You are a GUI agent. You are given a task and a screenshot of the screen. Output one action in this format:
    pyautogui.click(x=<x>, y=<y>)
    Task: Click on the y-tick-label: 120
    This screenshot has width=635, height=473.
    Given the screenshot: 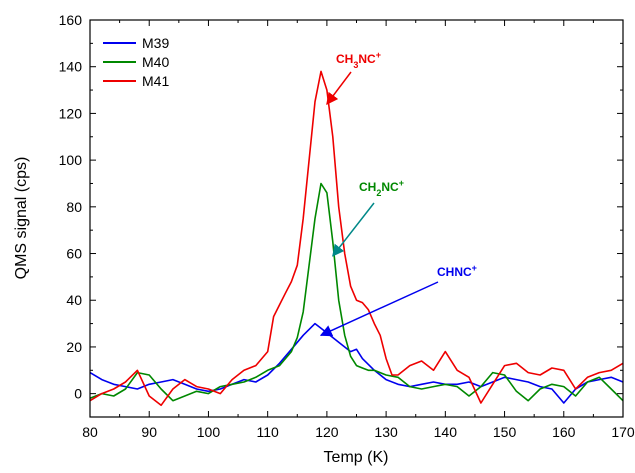 What is the action you would take?
    pyautogui.click(x=71, y=113)
    